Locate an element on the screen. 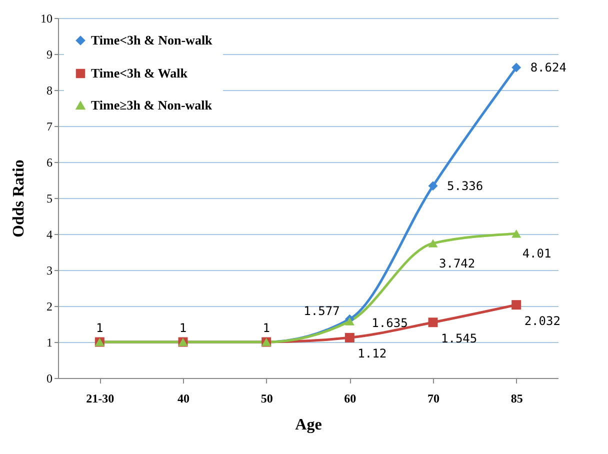 The width and height of the screenshot is (608, 454). x-tick-label: 40 is located at coordinates (184, 399).